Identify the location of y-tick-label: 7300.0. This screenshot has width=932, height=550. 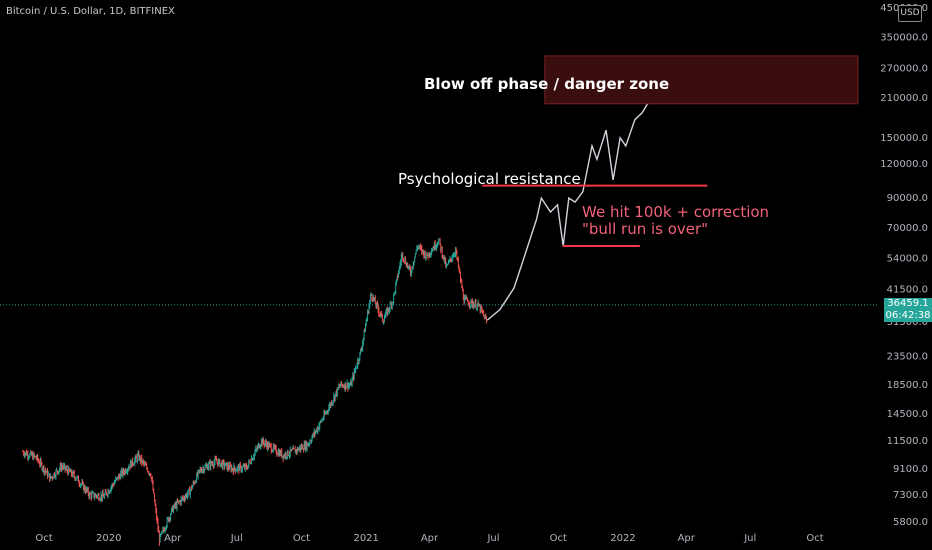
(910, 495).